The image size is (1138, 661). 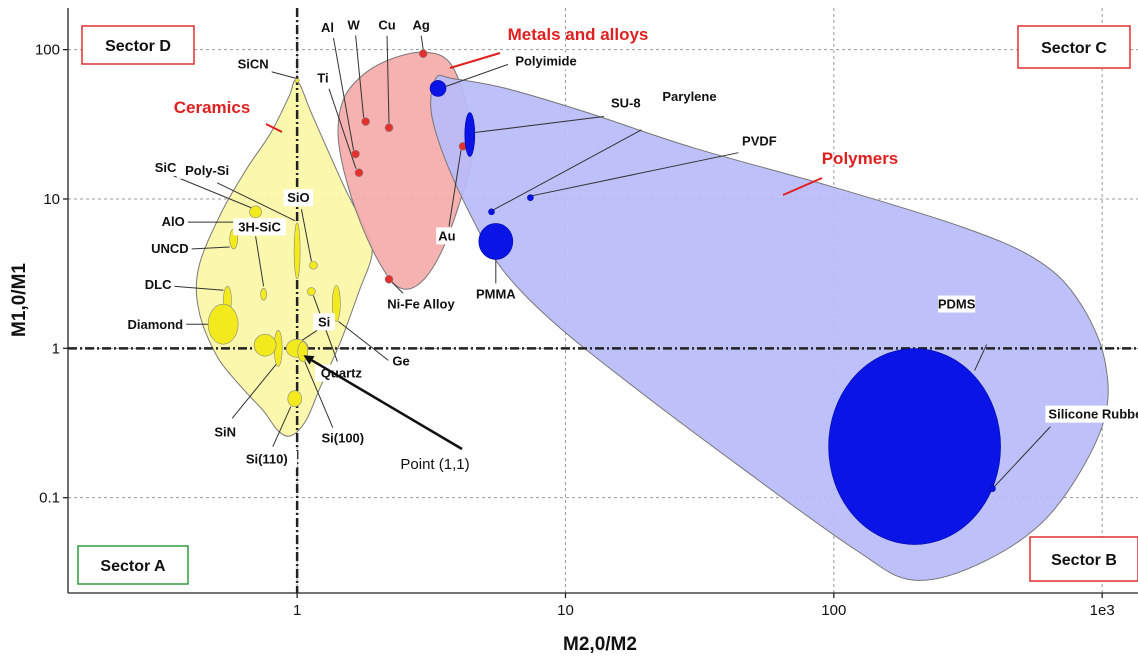 I want to click on label-bg-sio, so click(x=298, y=198).